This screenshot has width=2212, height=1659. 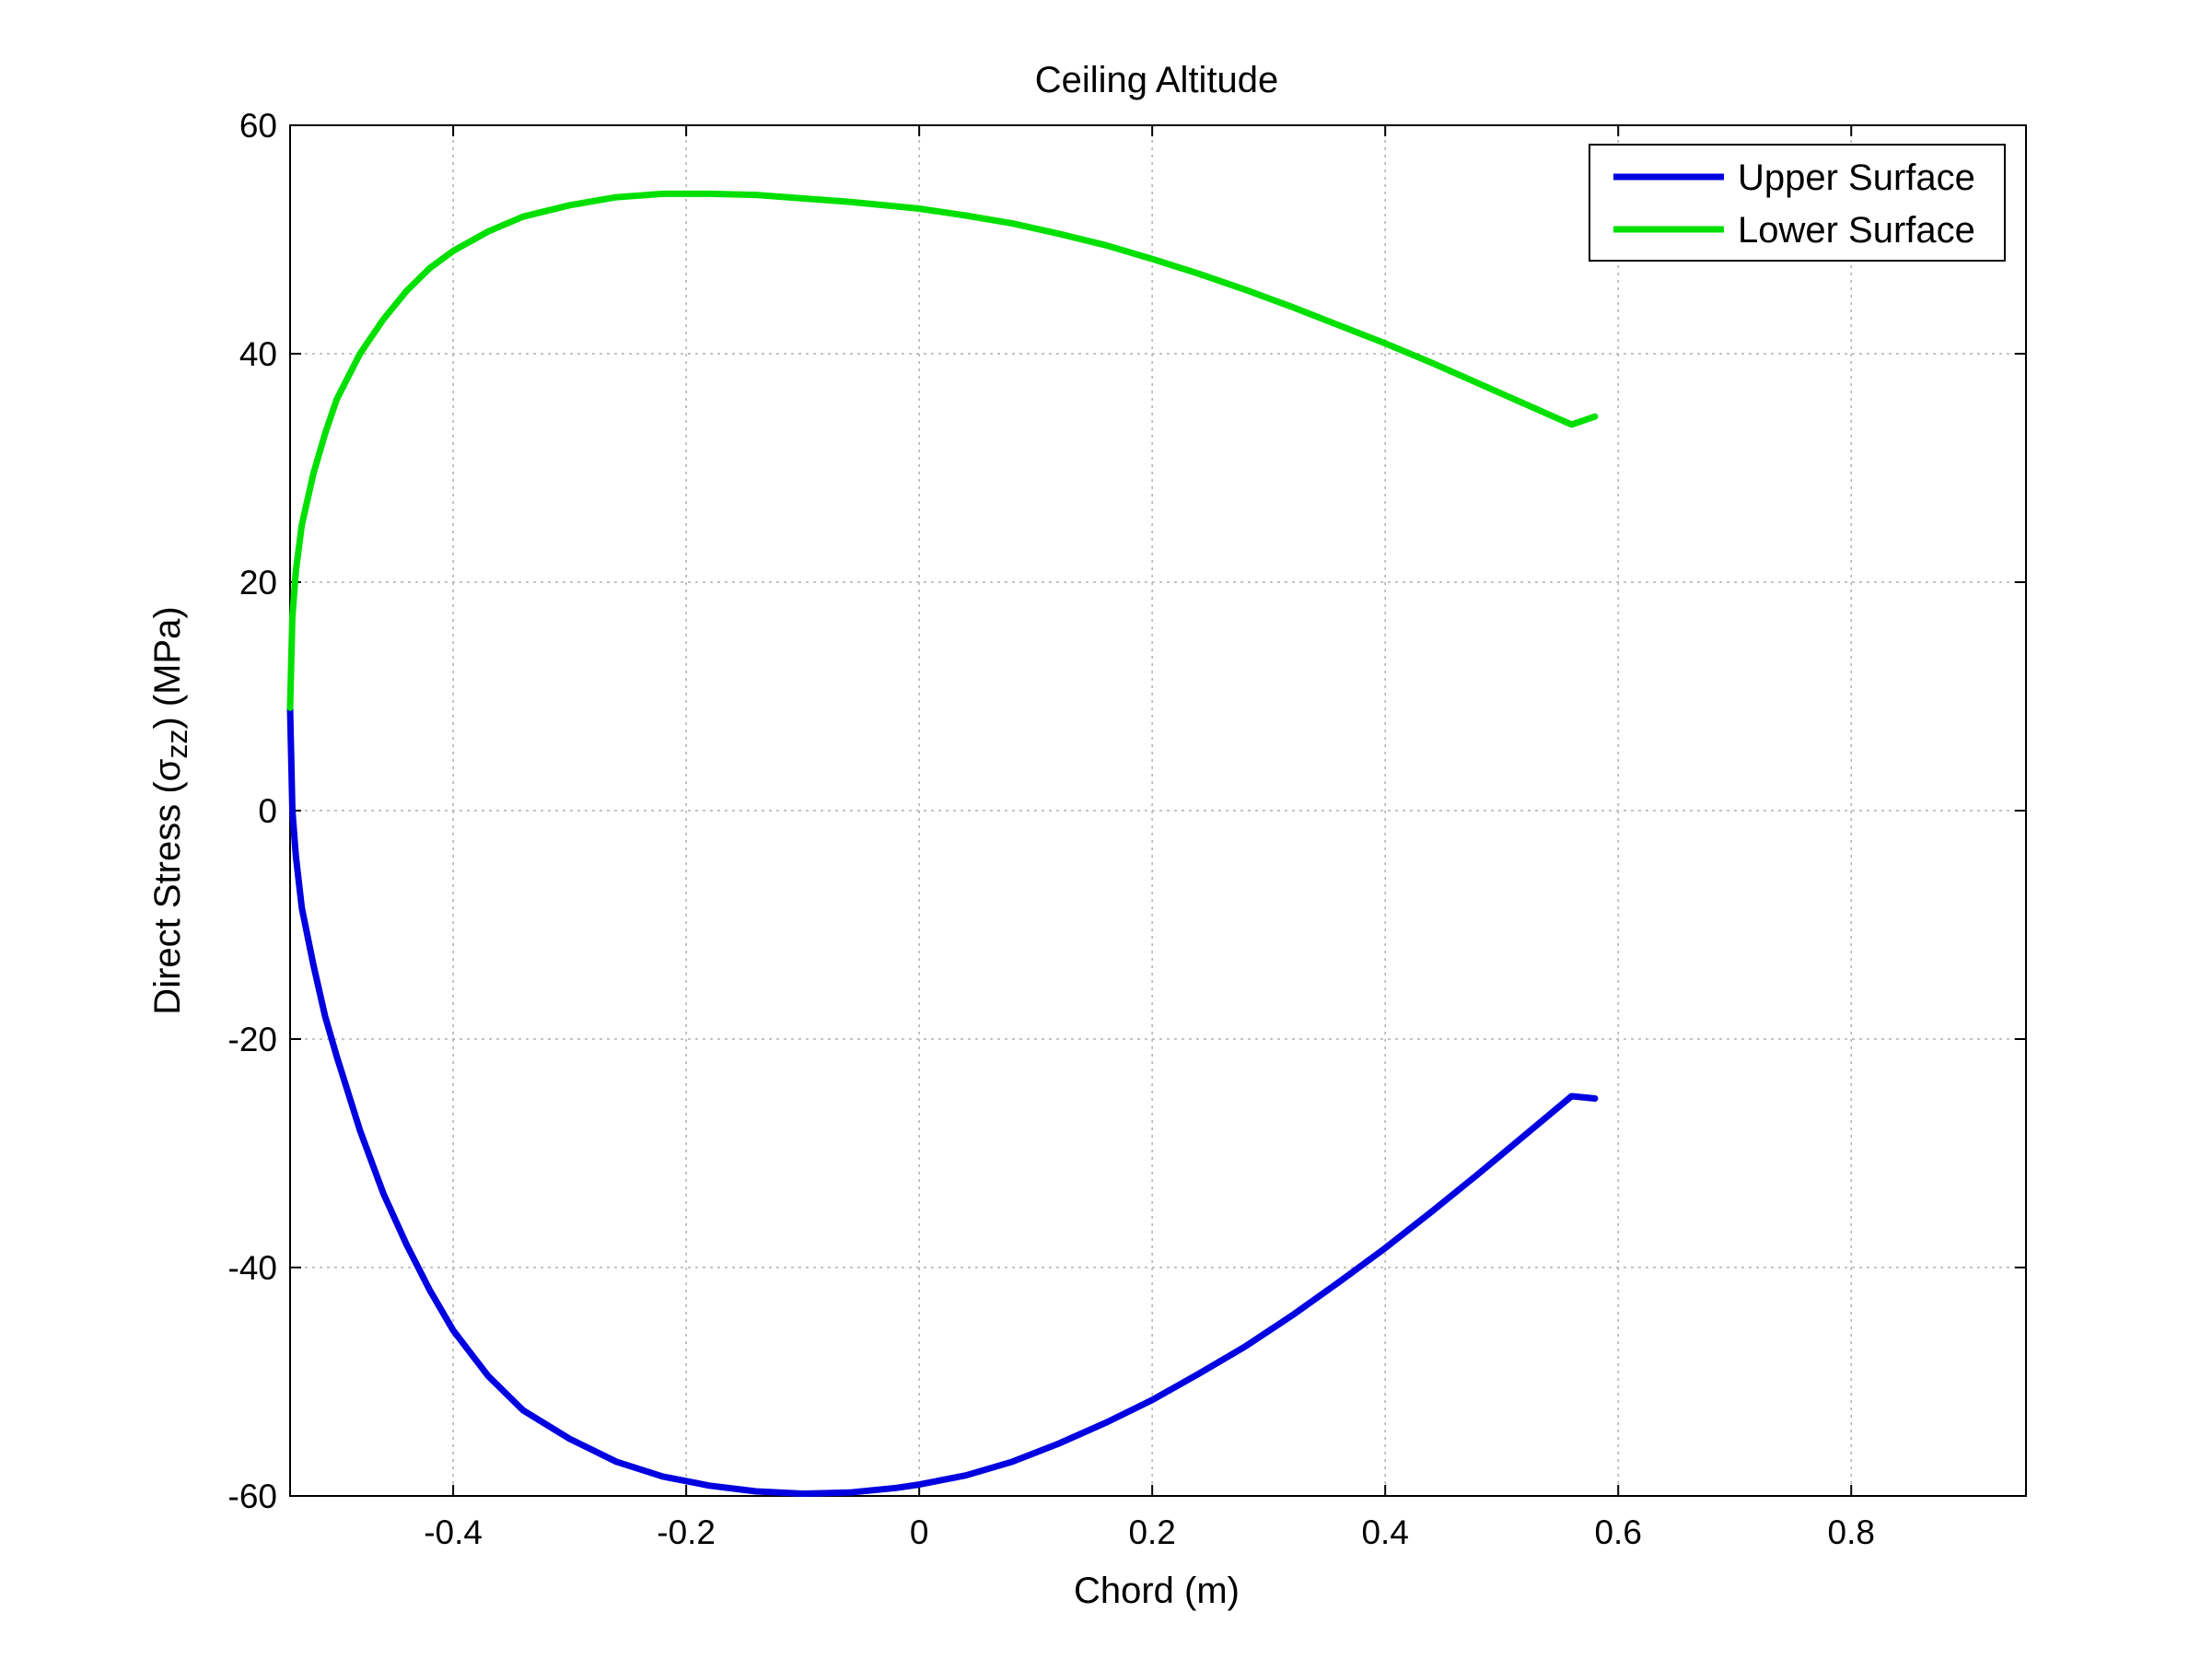 I want to click on x-tick-label: 0.2, so click(x=1152, y=1532).